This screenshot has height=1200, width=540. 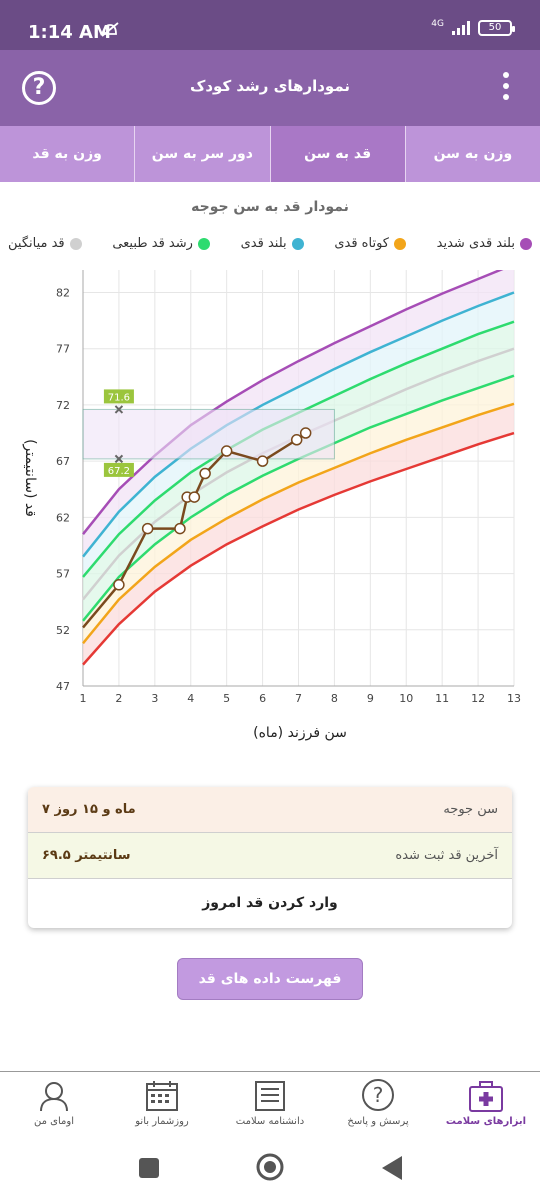 I want to click on nav-label: ابزارهای سلامت, so click(x=486, y=1121).